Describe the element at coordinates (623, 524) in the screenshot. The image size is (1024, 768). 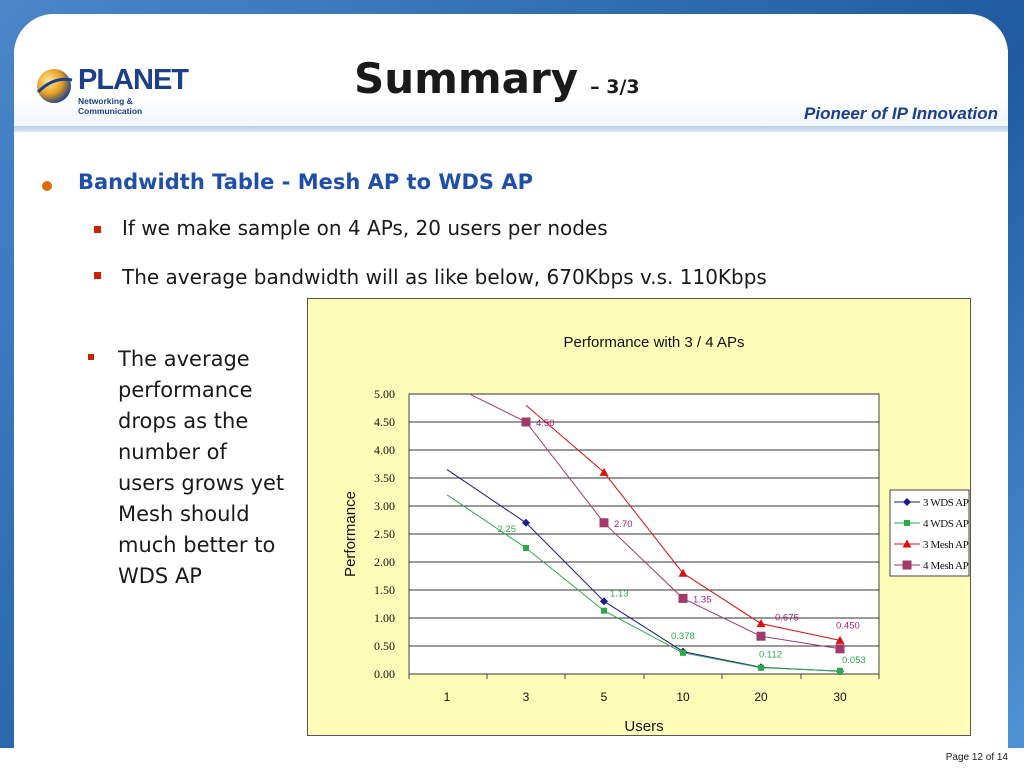
I see `data-label: 2.70` at that location.